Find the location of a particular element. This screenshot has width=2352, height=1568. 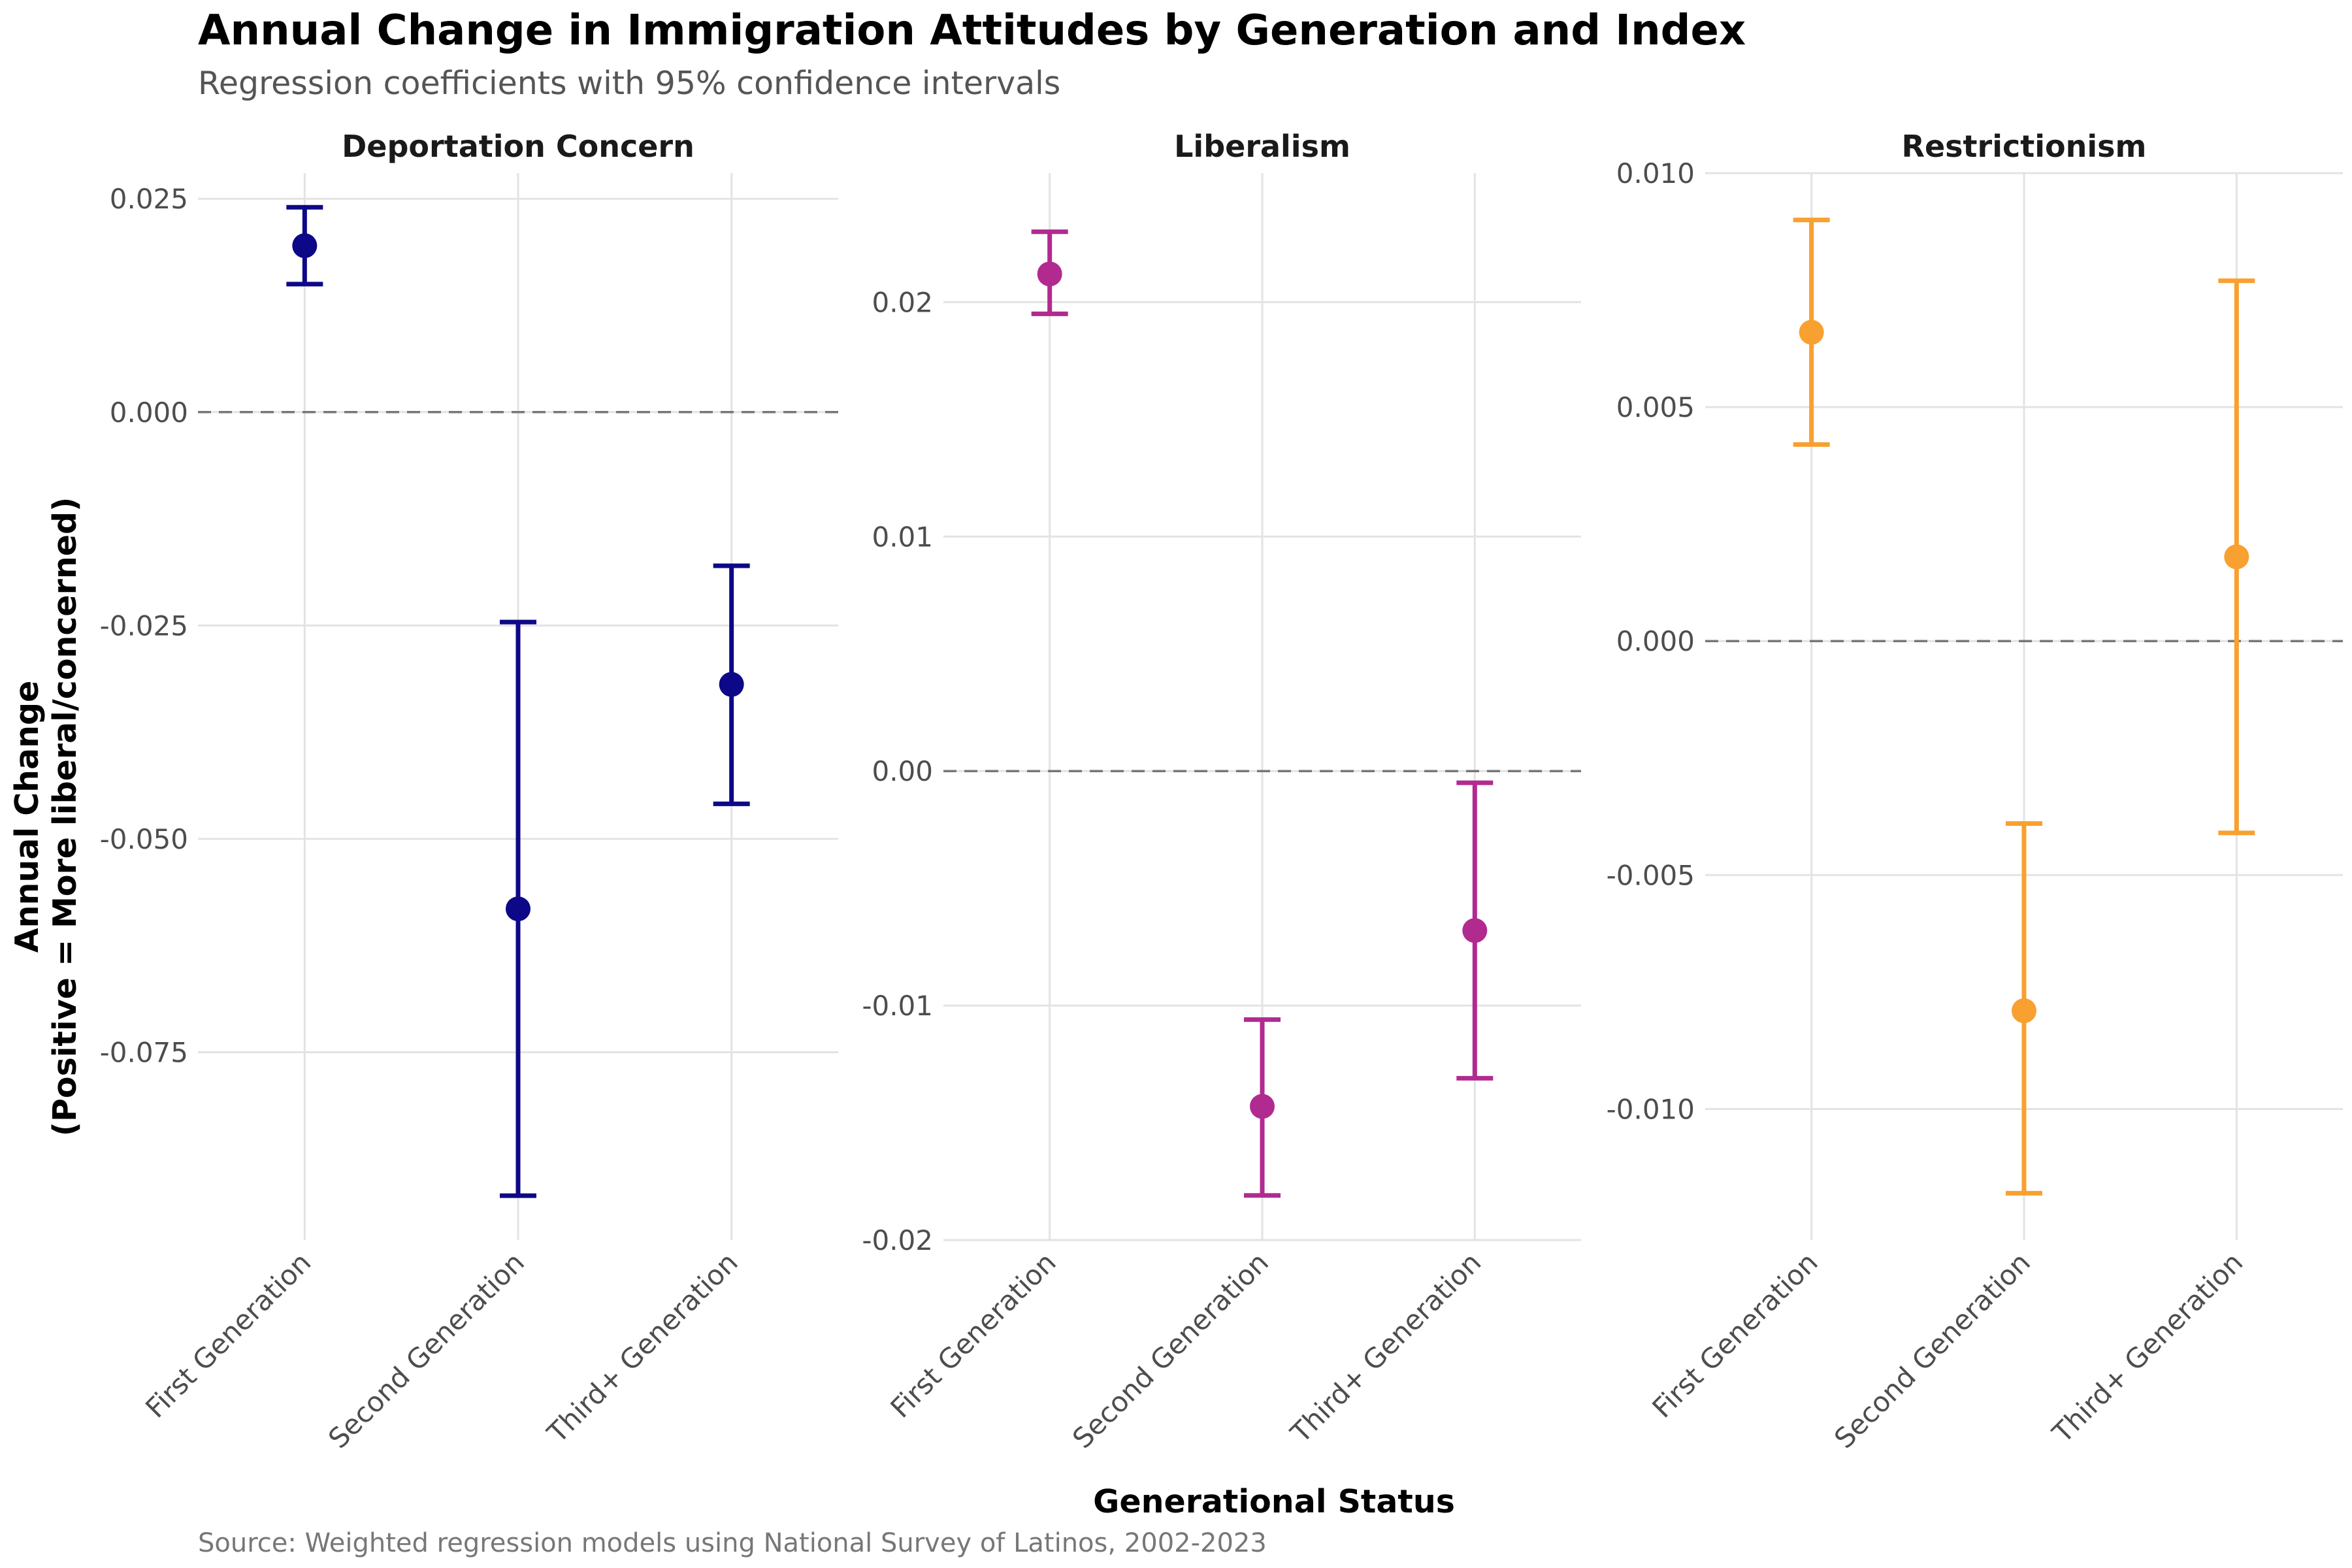

facet-title-liberalism: Liberalism is located at coordinates (1262, 146).